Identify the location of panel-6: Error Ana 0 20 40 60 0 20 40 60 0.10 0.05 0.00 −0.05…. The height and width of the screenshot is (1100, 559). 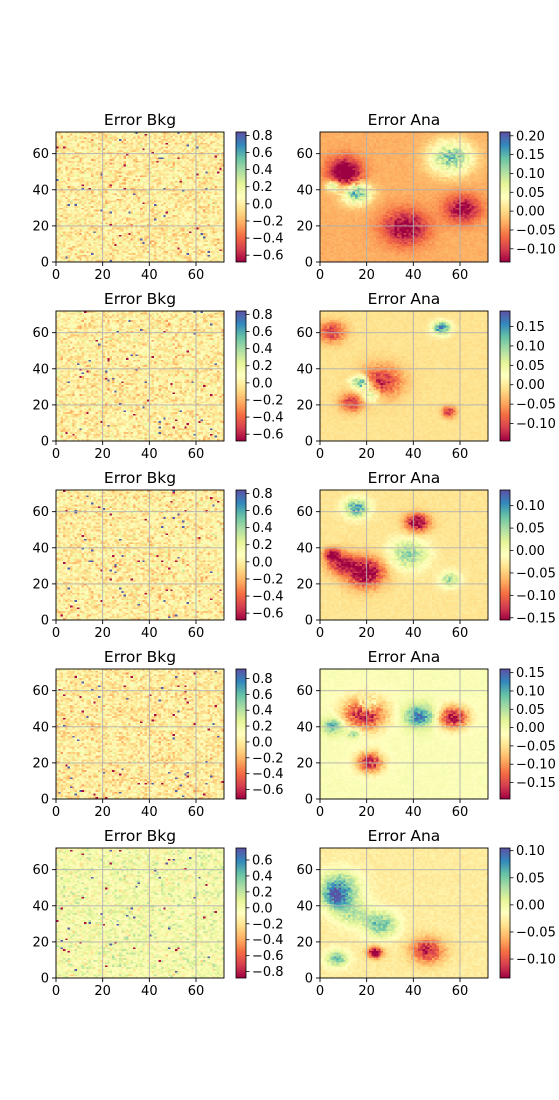
(425, 555).